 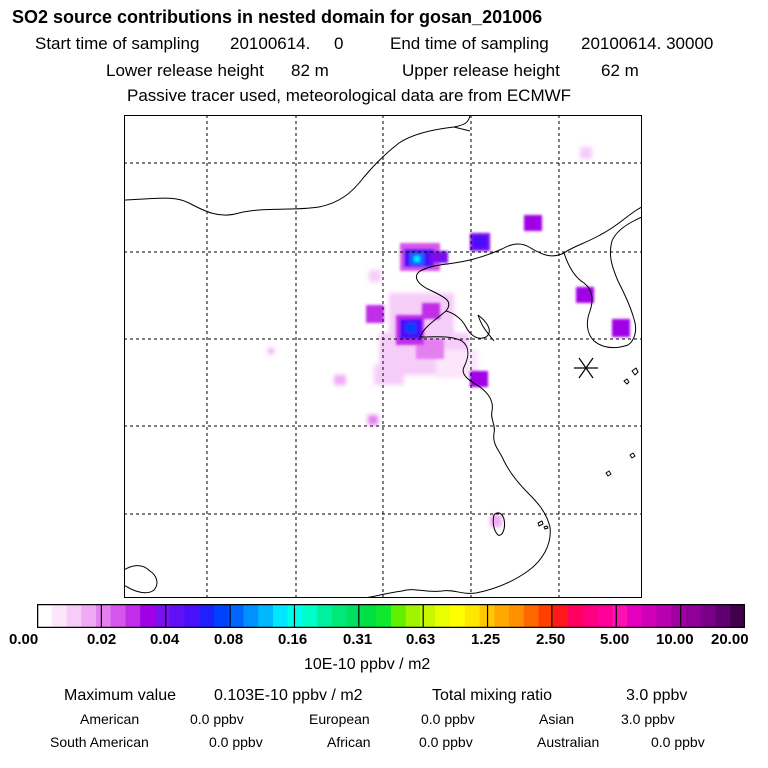 What do you see at coordinates (229, 639) in the screenshot?
I see `colorbar-tick: 0.08` at bounding box center [229, 639].